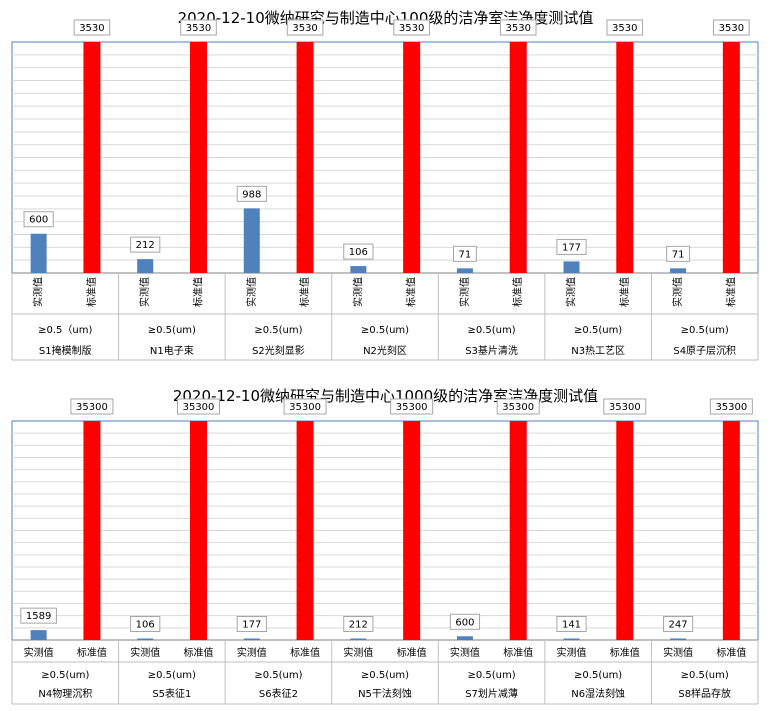  I want to click on c1-data-label-measured: 212, so click(145, 245).